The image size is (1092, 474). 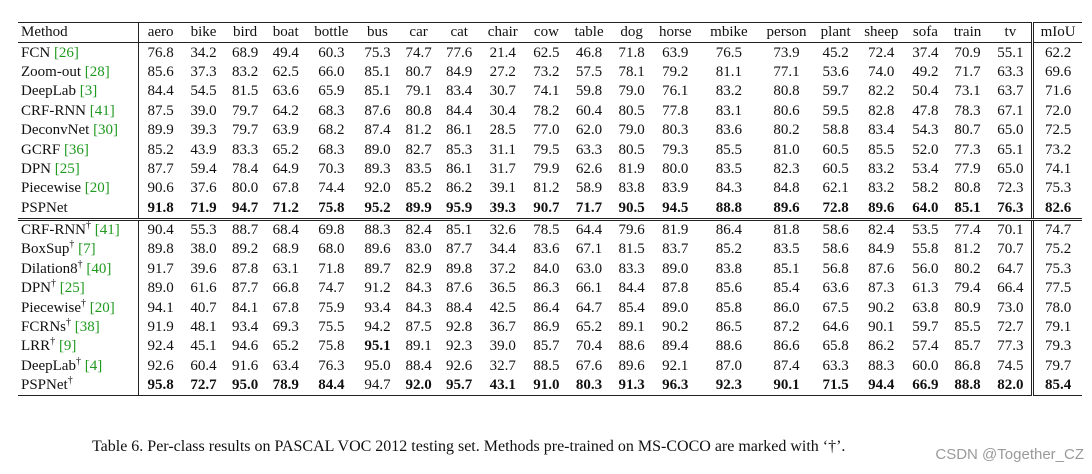 What do you see at coordinates (377, 230) in the screenshot?
I see `value-cell: 88.3` at bounding box center [377, 230].